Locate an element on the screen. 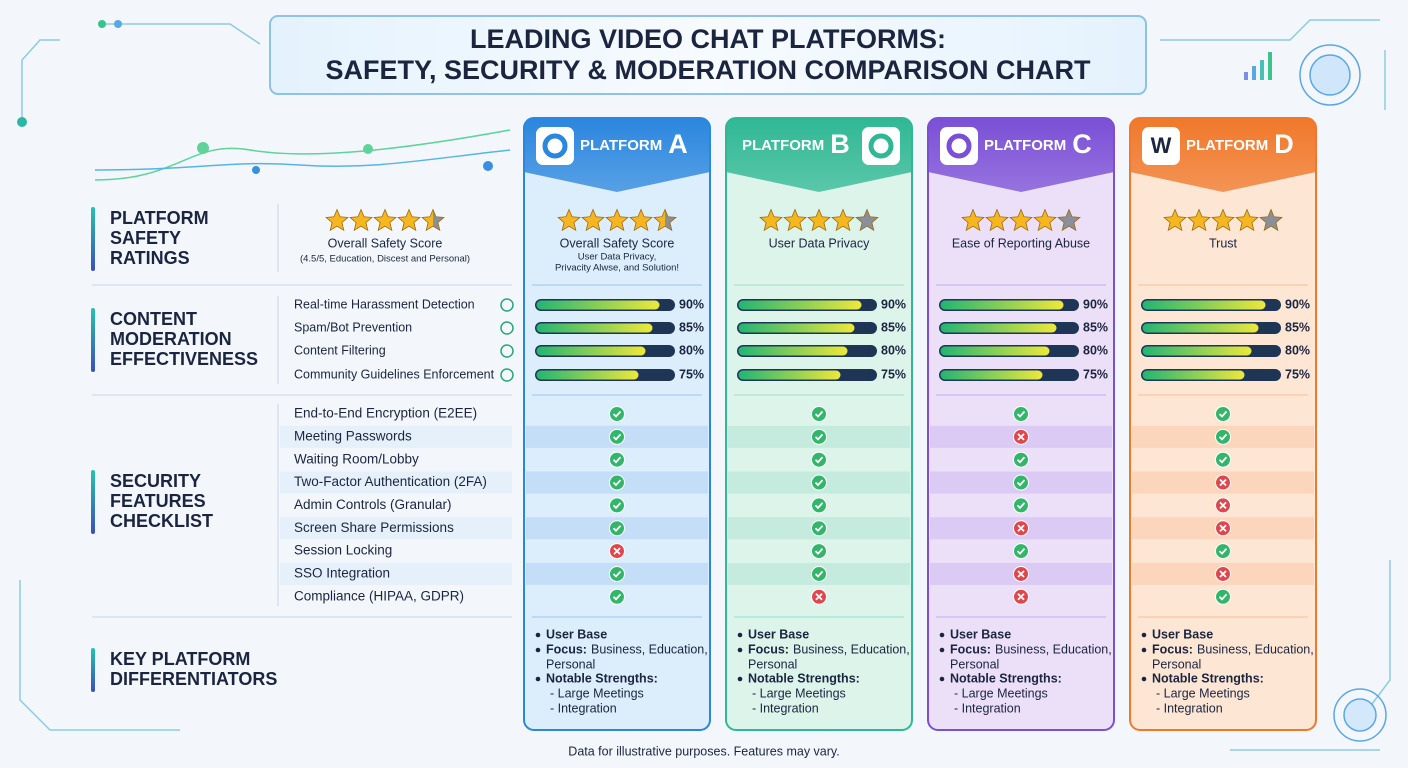 This screenshot has width=1408, height=768. platform-icon-mark is located at coordinates (959, 146).